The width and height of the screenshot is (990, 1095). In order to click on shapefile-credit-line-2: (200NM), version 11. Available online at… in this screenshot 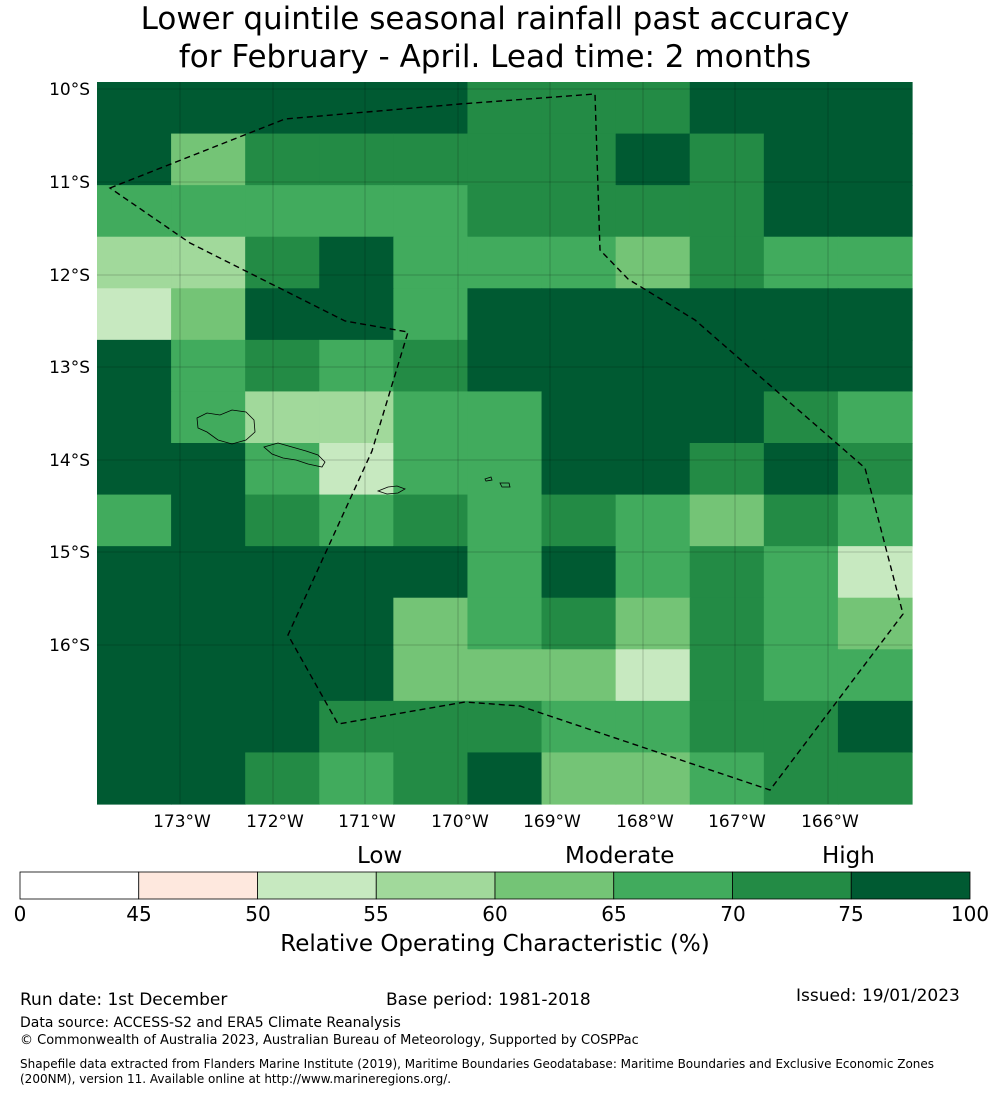, I will do `click(236, 1079)`.